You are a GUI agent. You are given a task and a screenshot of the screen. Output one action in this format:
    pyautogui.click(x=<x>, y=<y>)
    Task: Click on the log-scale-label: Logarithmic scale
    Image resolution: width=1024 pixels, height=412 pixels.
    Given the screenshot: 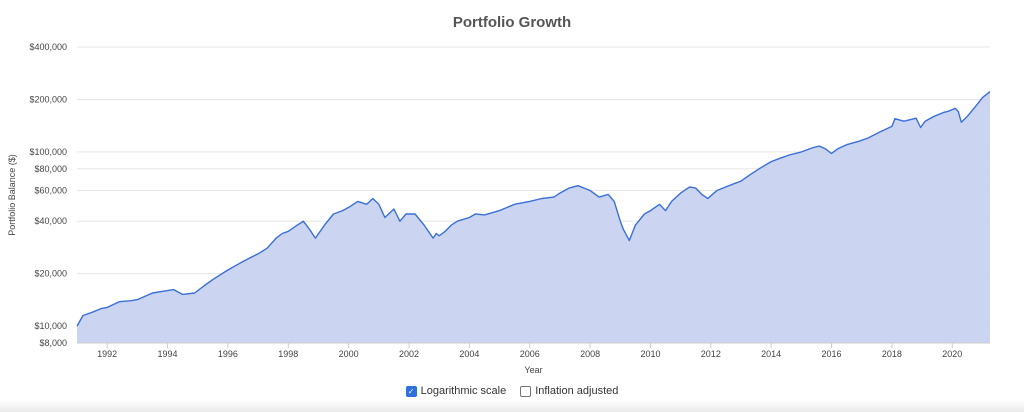 What is the action you would take?
    pyautogui.click(x=463, y=391)
    